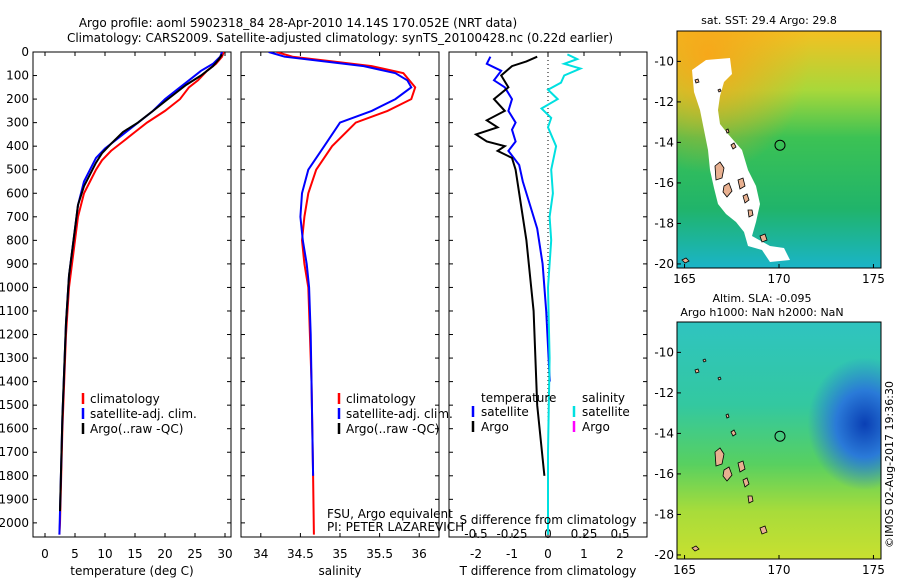  Describe the element at coordinates (780, 145) in the screenshot. I see `sst-map-argo-marker` at that location.